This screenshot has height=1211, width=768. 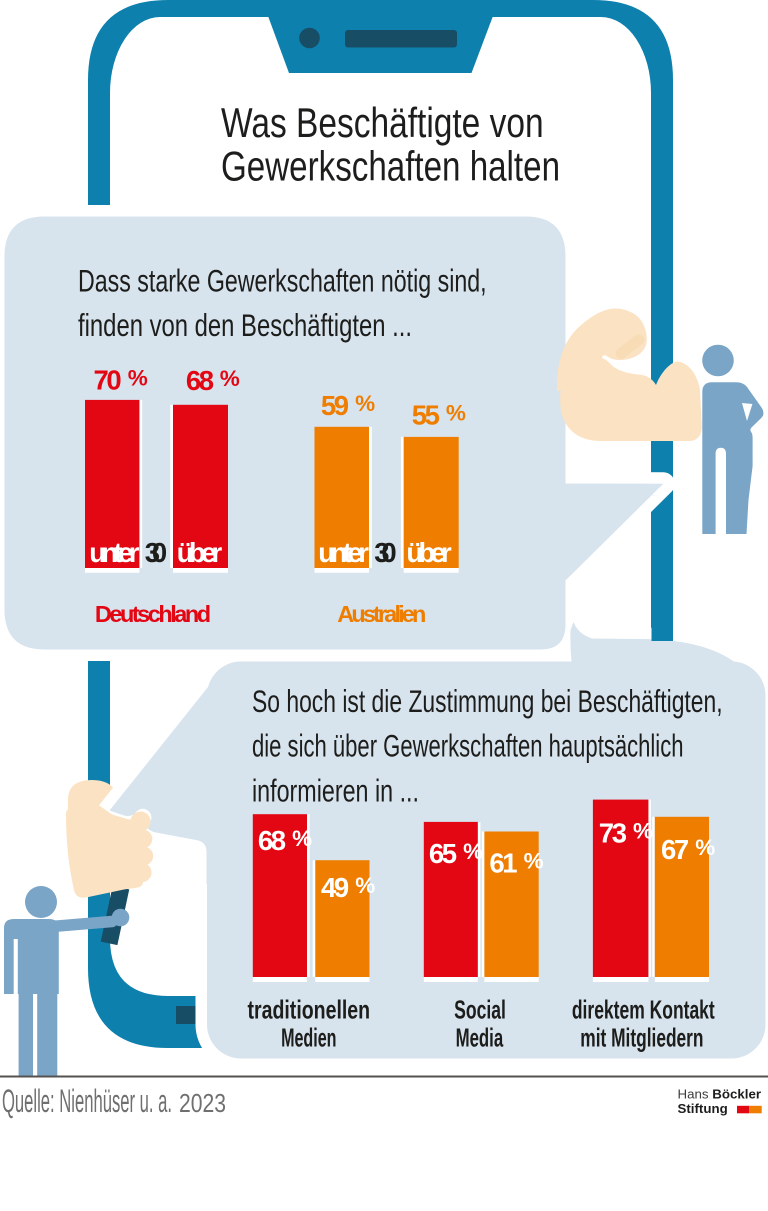 I want to click on svg-text: finden von den Beschäftigten ., so click(x=245, y=325).